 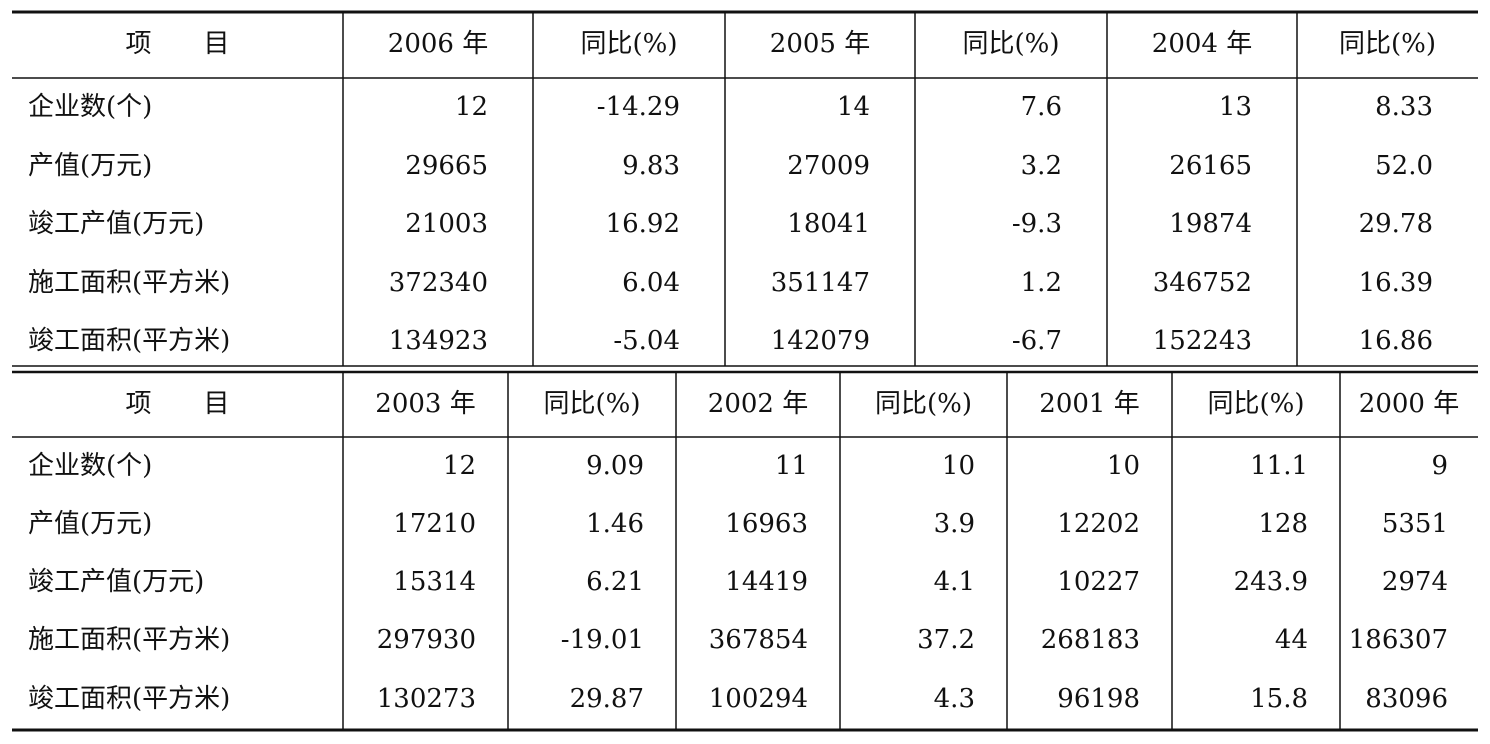 I want to click on data-cell: 29.87, so click(x=607, y=699).